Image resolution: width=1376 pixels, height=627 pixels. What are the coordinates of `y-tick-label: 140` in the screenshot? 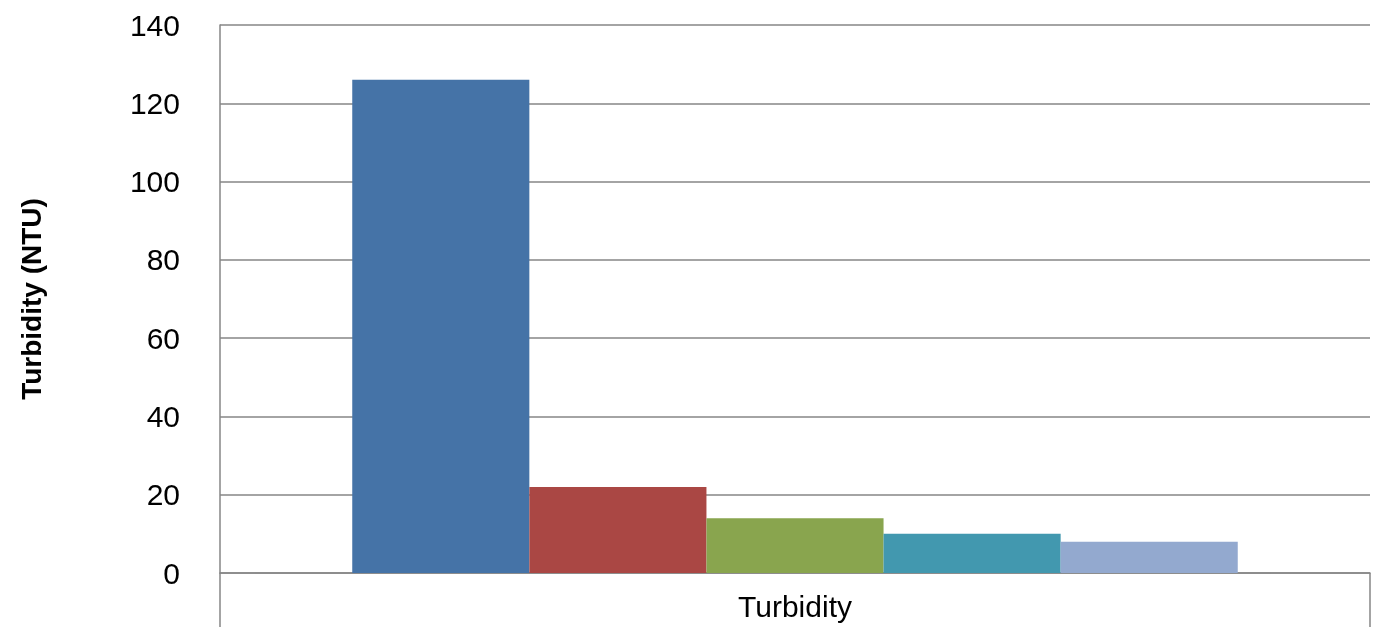 It's located at (154, 25).